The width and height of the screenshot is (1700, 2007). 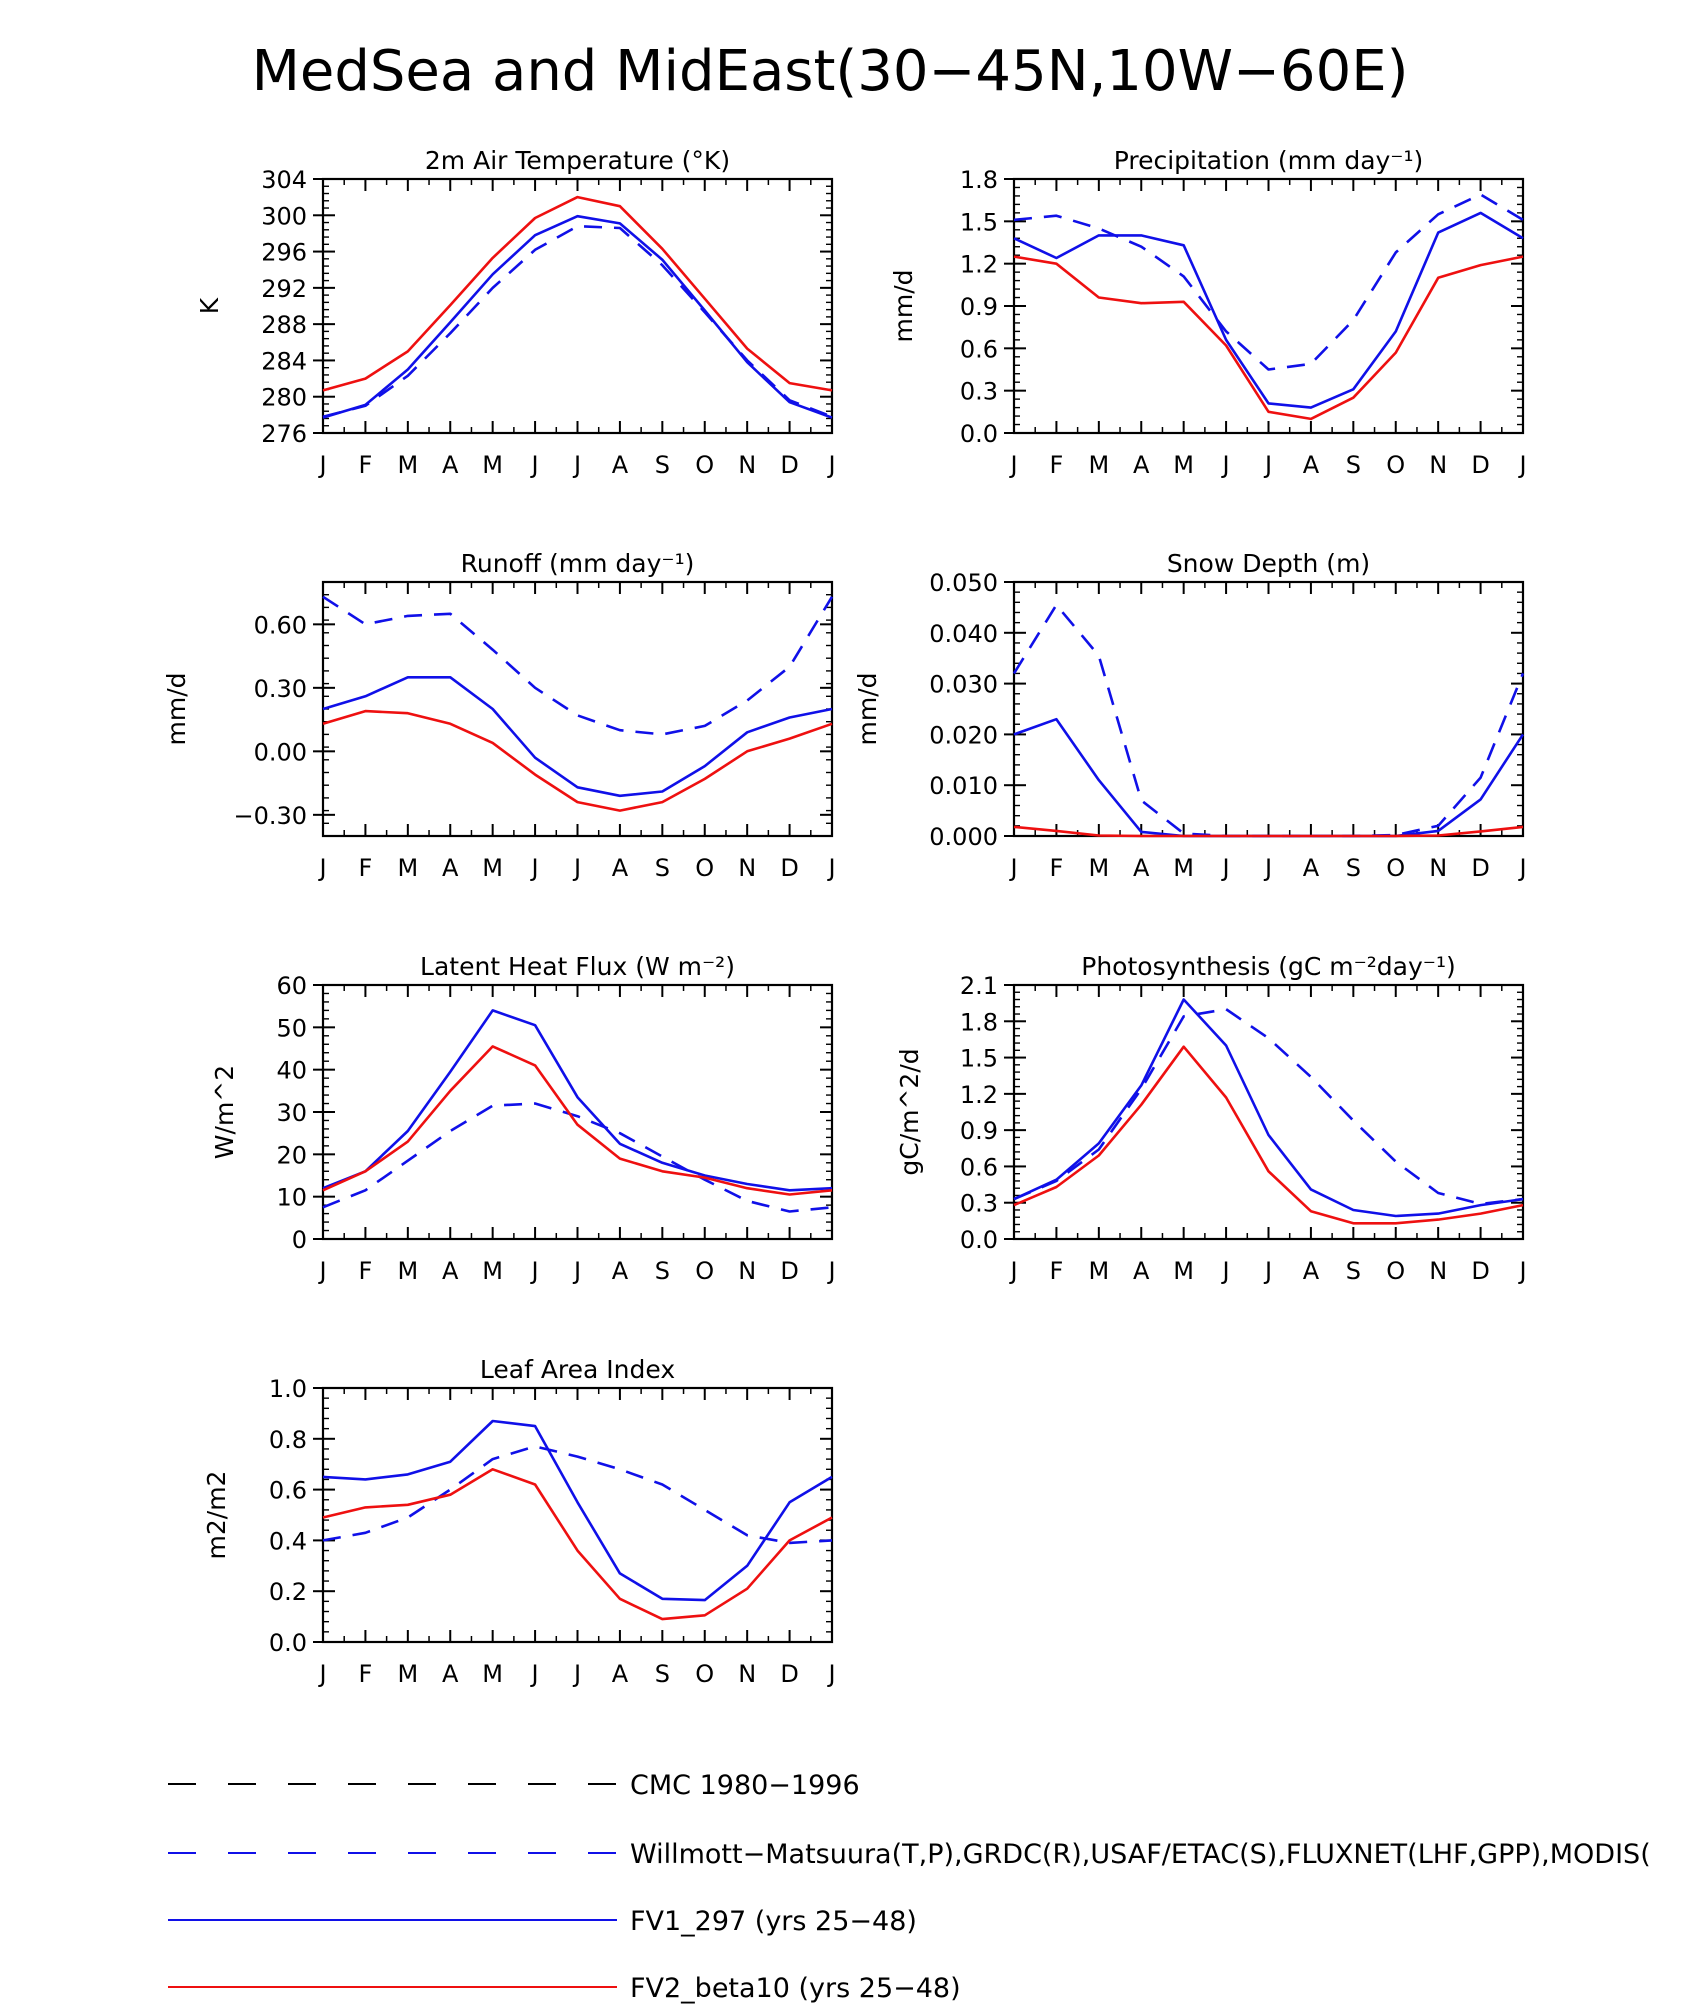 What do you see at coordinates (1395, 868) in the screenshot?
I see `x-tick-label: O` at bounding box center [1395, 868].